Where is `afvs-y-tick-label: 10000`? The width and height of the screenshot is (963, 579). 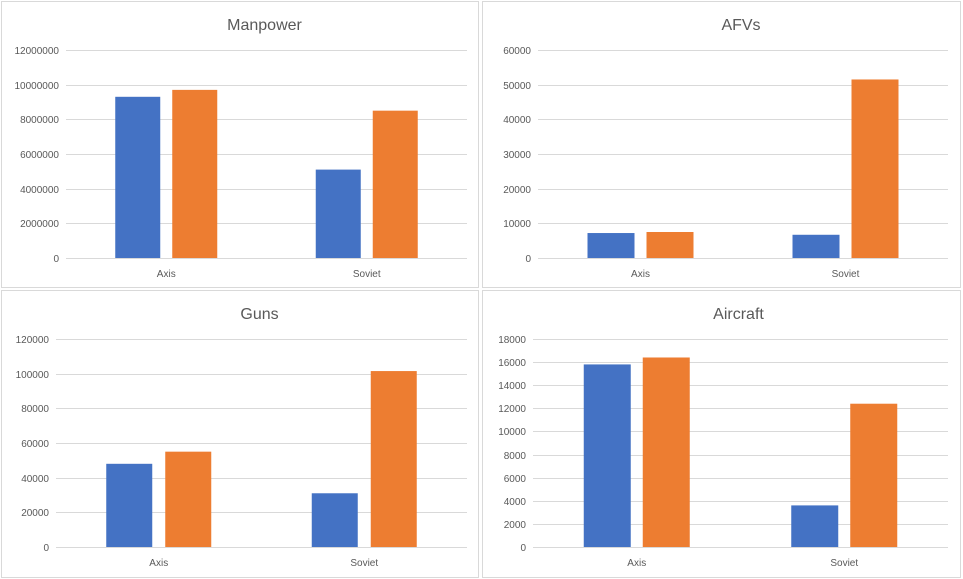 afvs-y-tick-label: 10000 is located at coordinates (517, 224).